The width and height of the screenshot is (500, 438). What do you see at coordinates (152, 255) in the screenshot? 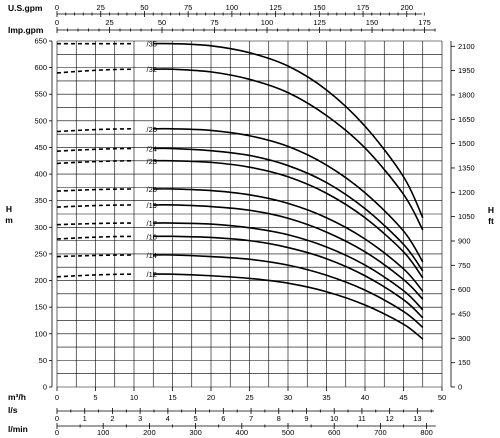
I see `series-label: /14` at bounding box center [152, 255].